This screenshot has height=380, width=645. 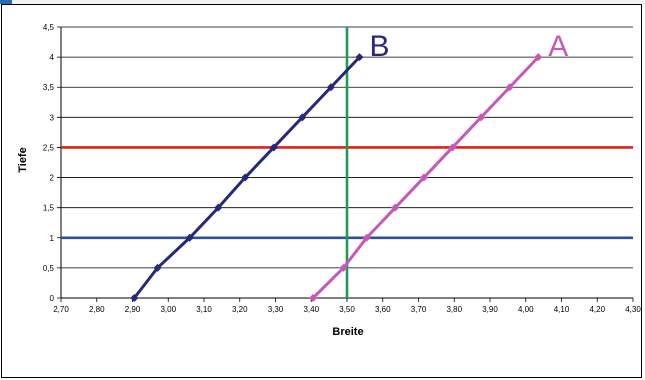 I want to click on y-tick-label: 1,5, so click(x=49, y=208).